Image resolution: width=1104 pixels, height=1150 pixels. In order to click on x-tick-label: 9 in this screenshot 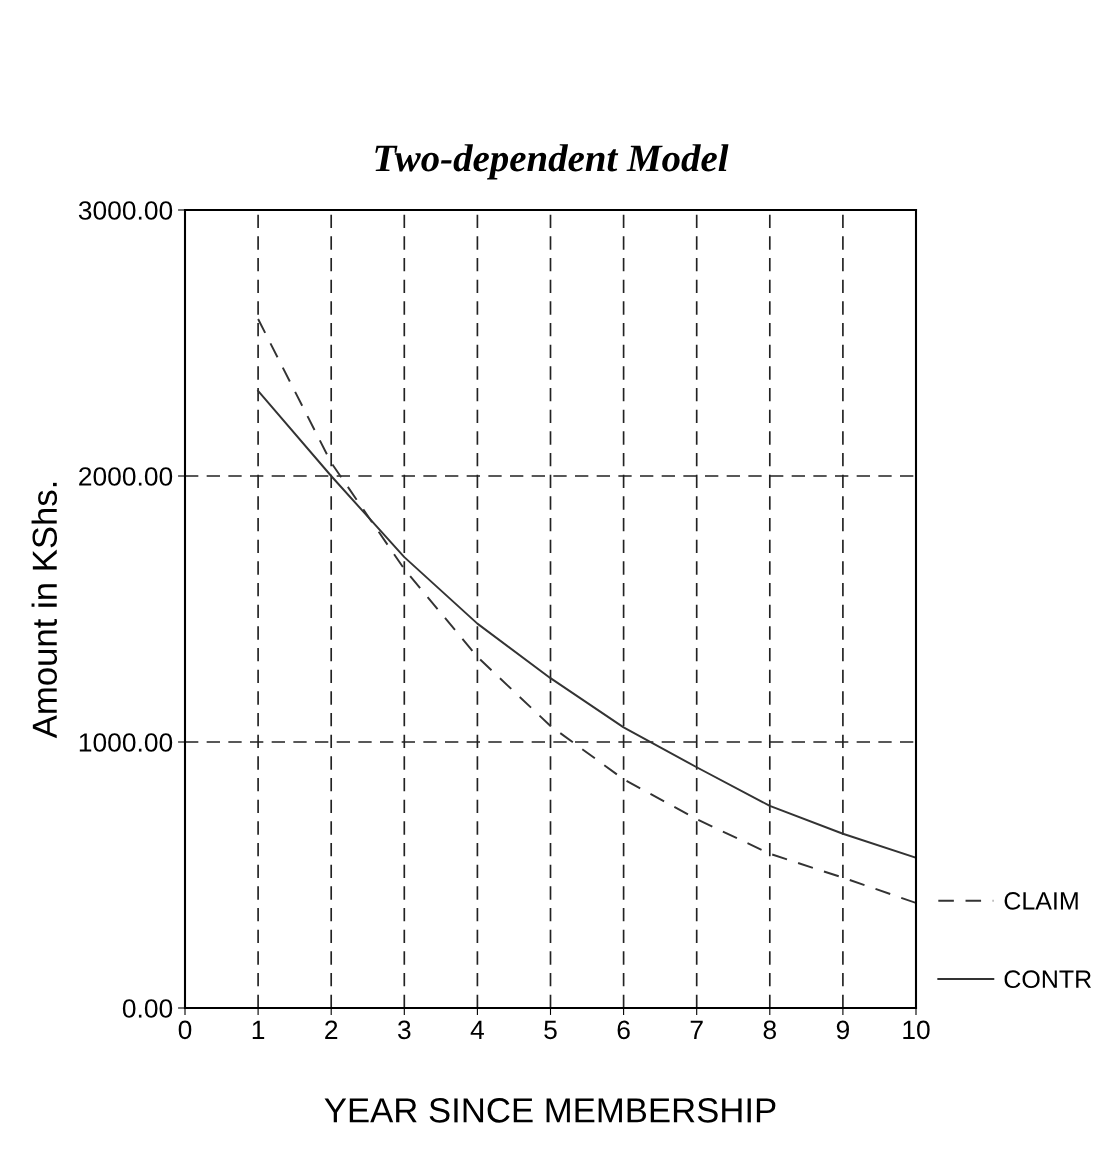, I will do `click(842, 1030)`.